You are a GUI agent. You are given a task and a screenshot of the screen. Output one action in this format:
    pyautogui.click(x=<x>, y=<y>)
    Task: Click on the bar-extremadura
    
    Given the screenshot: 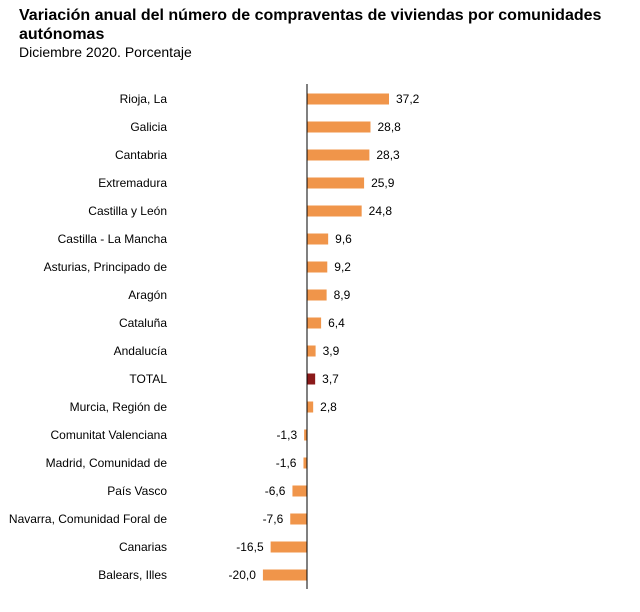 What is the action you would take?
    pyautogui.click(x=336, y=183)
    